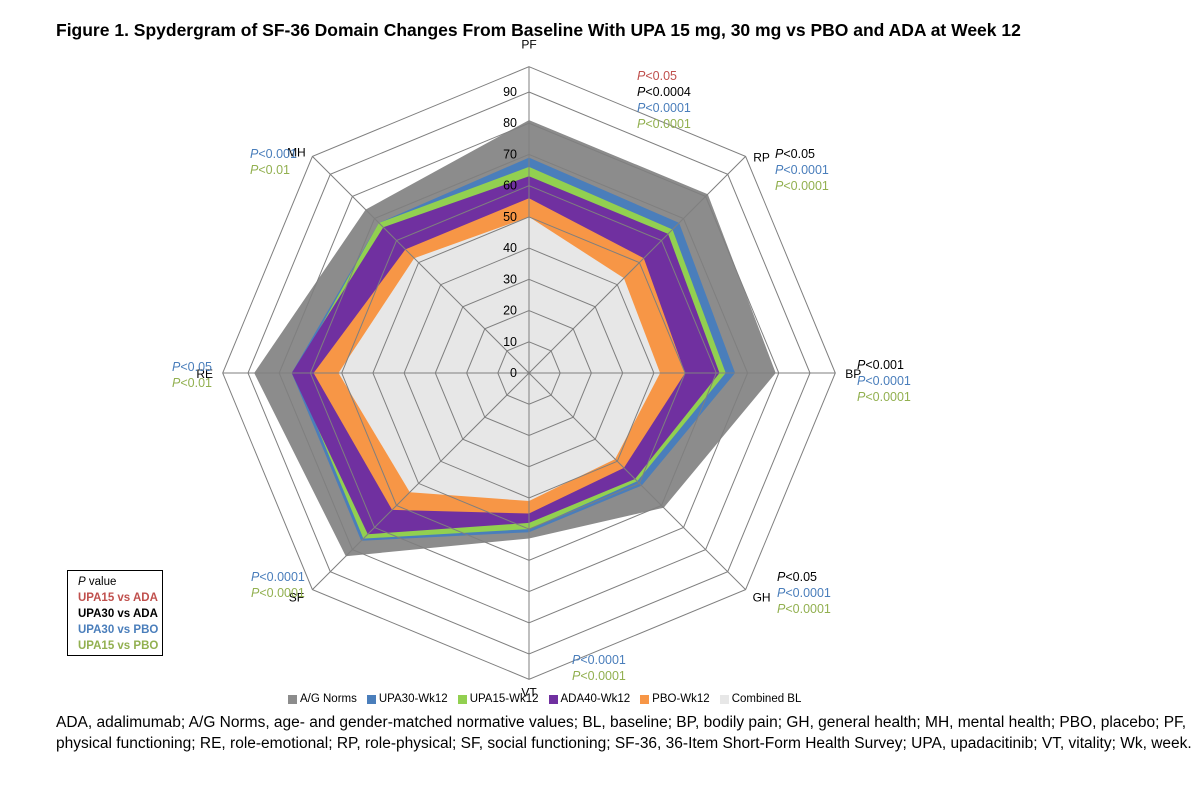  I want to click on pvalues-gh: P<0.05 P<0.0001 P<0.0001, so click(804, 593).